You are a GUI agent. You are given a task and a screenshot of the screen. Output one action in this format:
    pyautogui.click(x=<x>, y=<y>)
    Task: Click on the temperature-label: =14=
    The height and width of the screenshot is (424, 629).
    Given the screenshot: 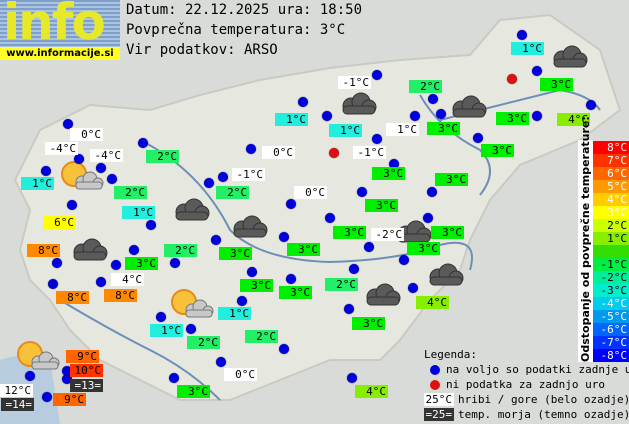 What is the action you would take?
    pyautogui.click(x=17, y=404)
    